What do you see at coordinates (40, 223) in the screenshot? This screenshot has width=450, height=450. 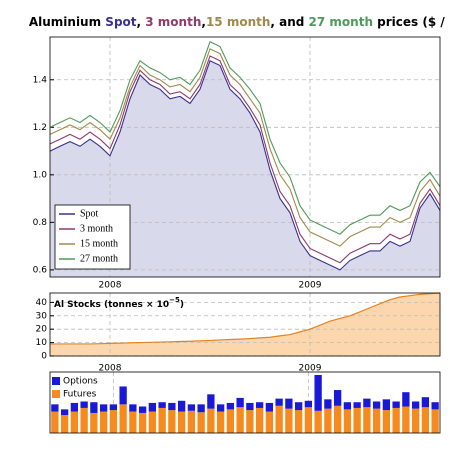 I see `y-tick-label: 0.8` at bounding box center [40, 223].